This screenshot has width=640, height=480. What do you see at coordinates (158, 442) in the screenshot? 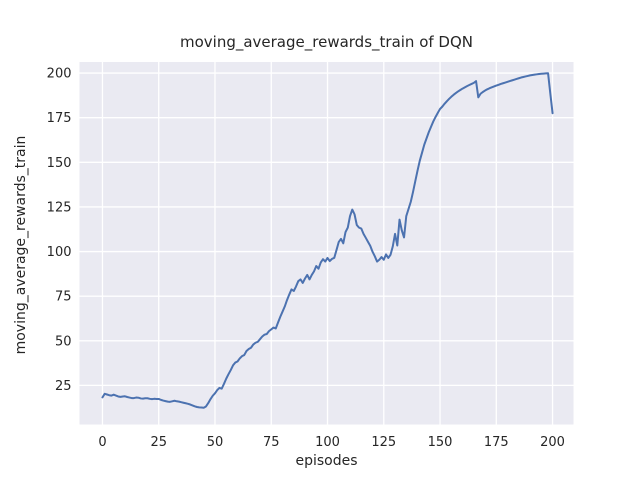
I see `x-tick-label: 25` at bounding box center [158, 442].